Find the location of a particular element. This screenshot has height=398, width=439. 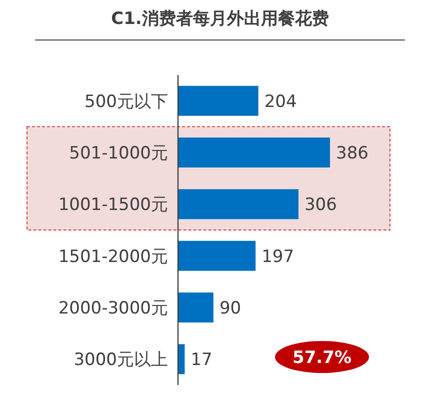

data-label: 90 is located at coordinates (230, 308).